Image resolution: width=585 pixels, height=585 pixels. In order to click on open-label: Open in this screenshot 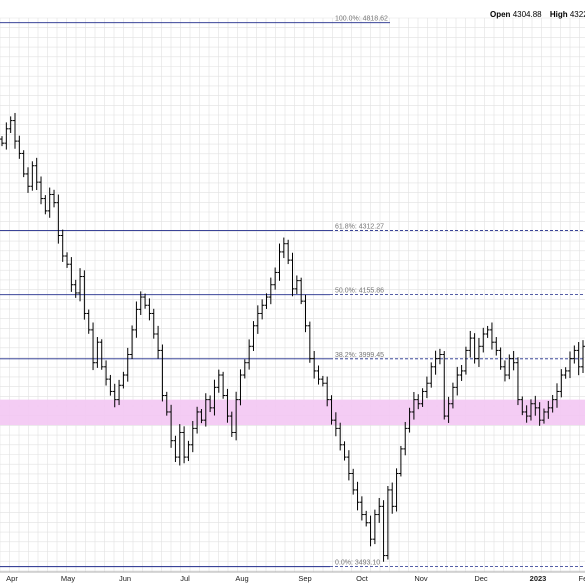, I will do `click(500, 14)`.